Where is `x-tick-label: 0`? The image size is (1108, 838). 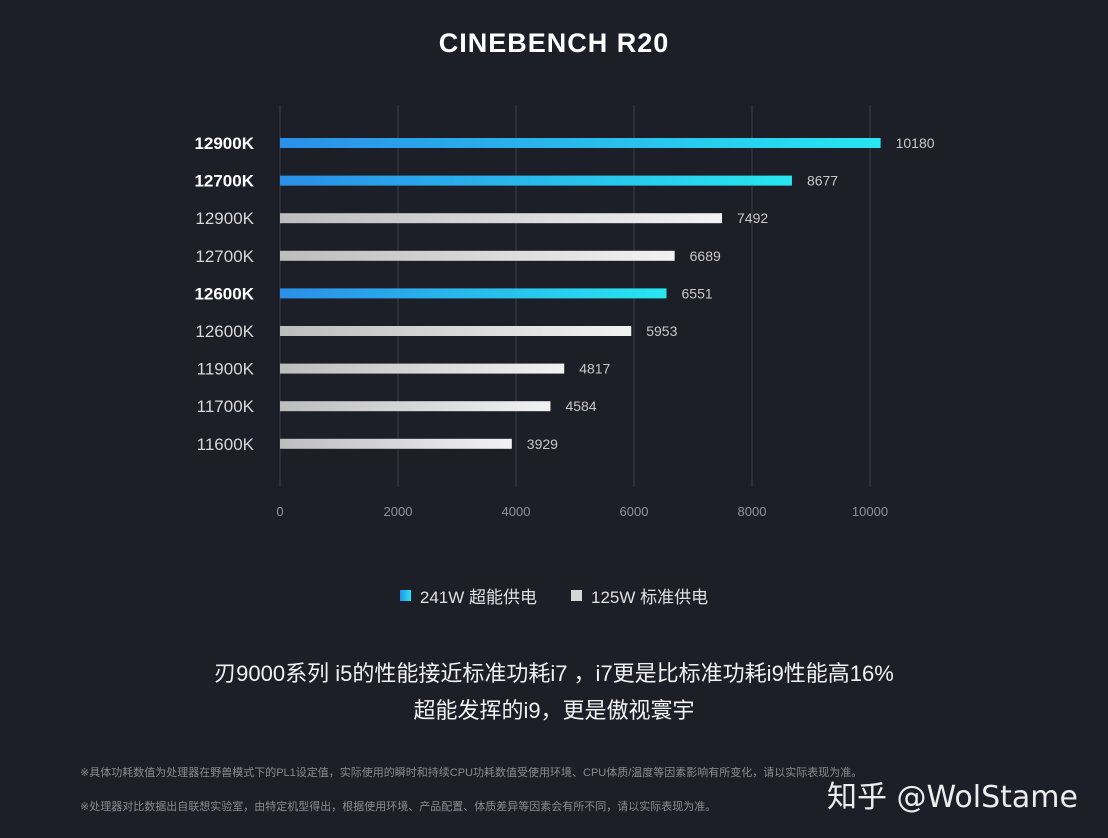 x-tick-label: 0 is located at coordinates (279, 511).